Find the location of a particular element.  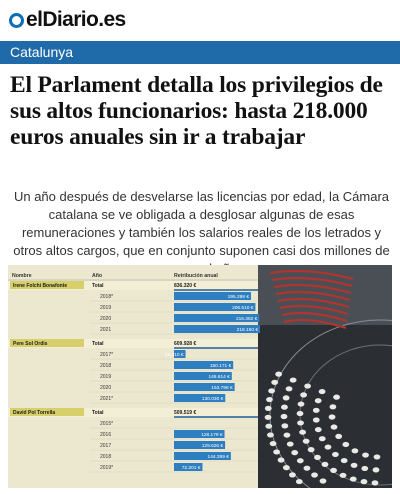

salary-bar-label: 130.030 € is located at coordinates (213, 399).